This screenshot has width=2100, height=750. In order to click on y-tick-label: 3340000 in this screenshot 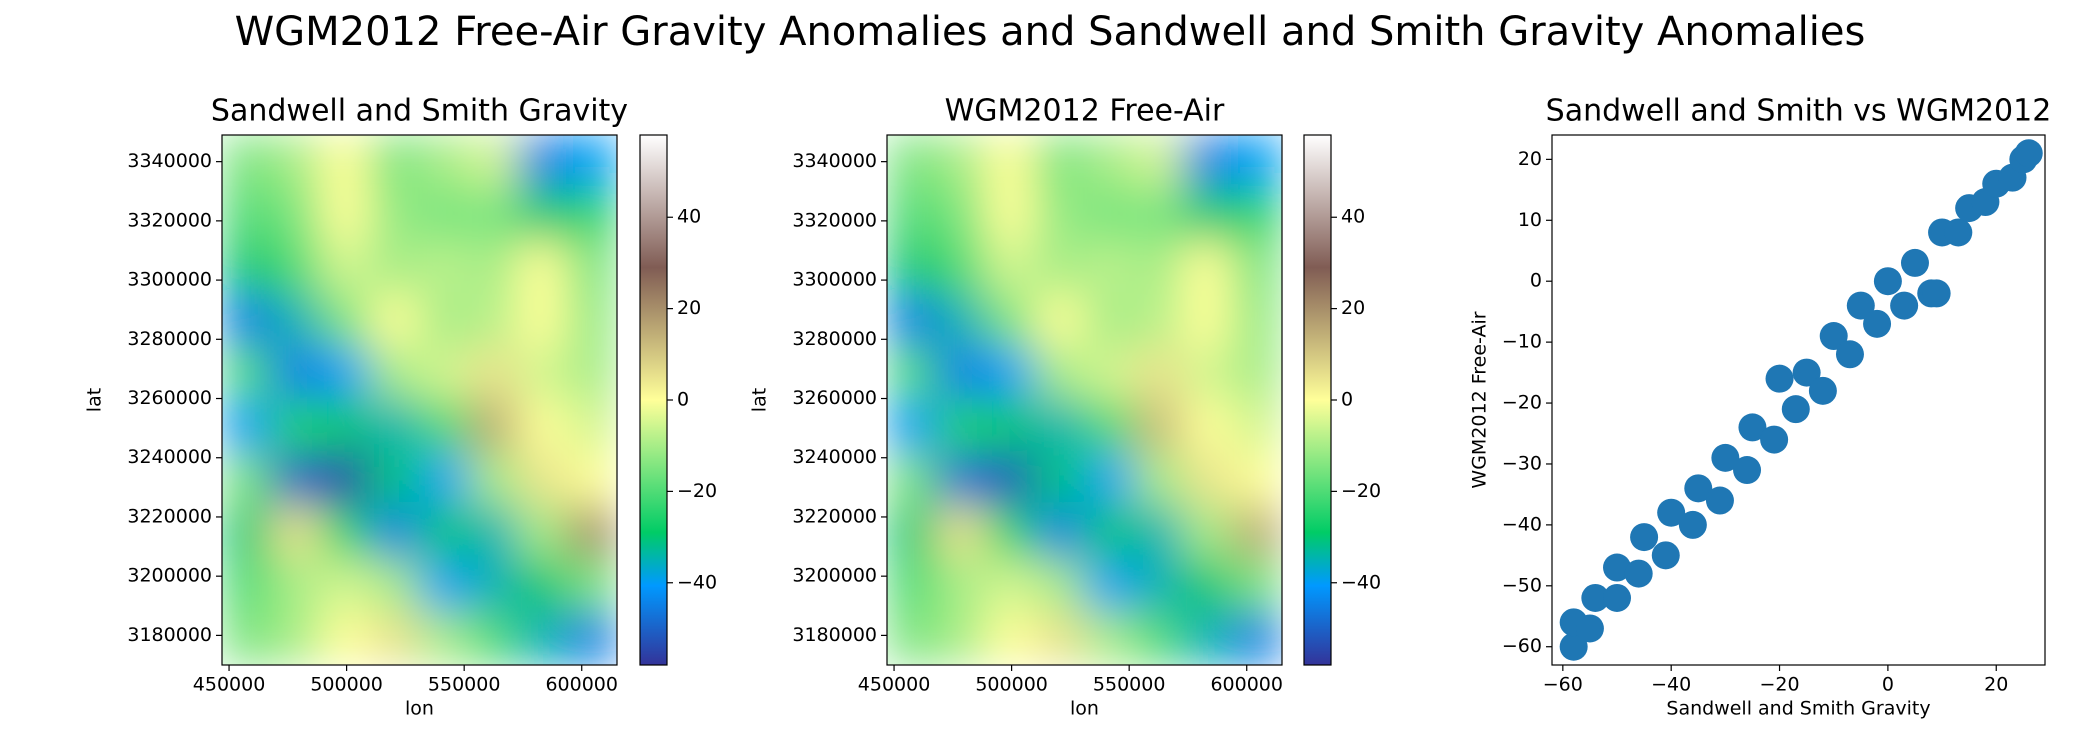, I will do `click(169, 161)`.